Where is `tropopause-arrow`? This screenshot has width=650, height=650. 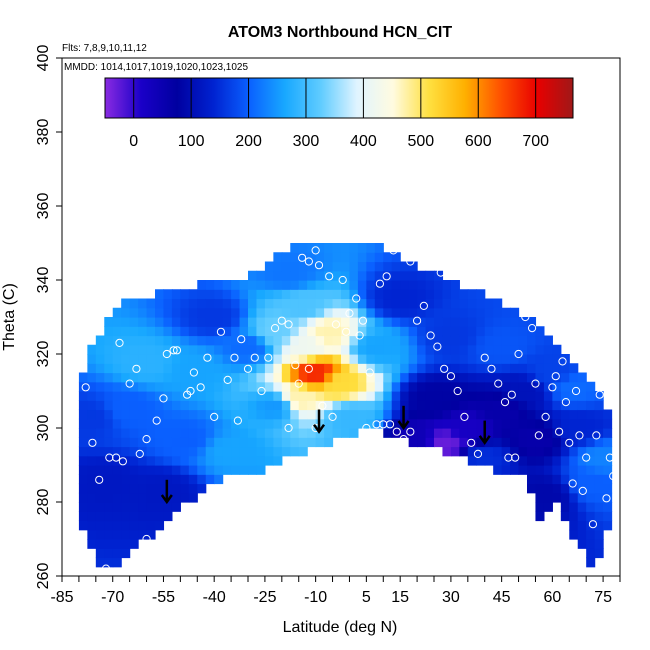
tropopause-arrow is located at coordinates (403, 418).